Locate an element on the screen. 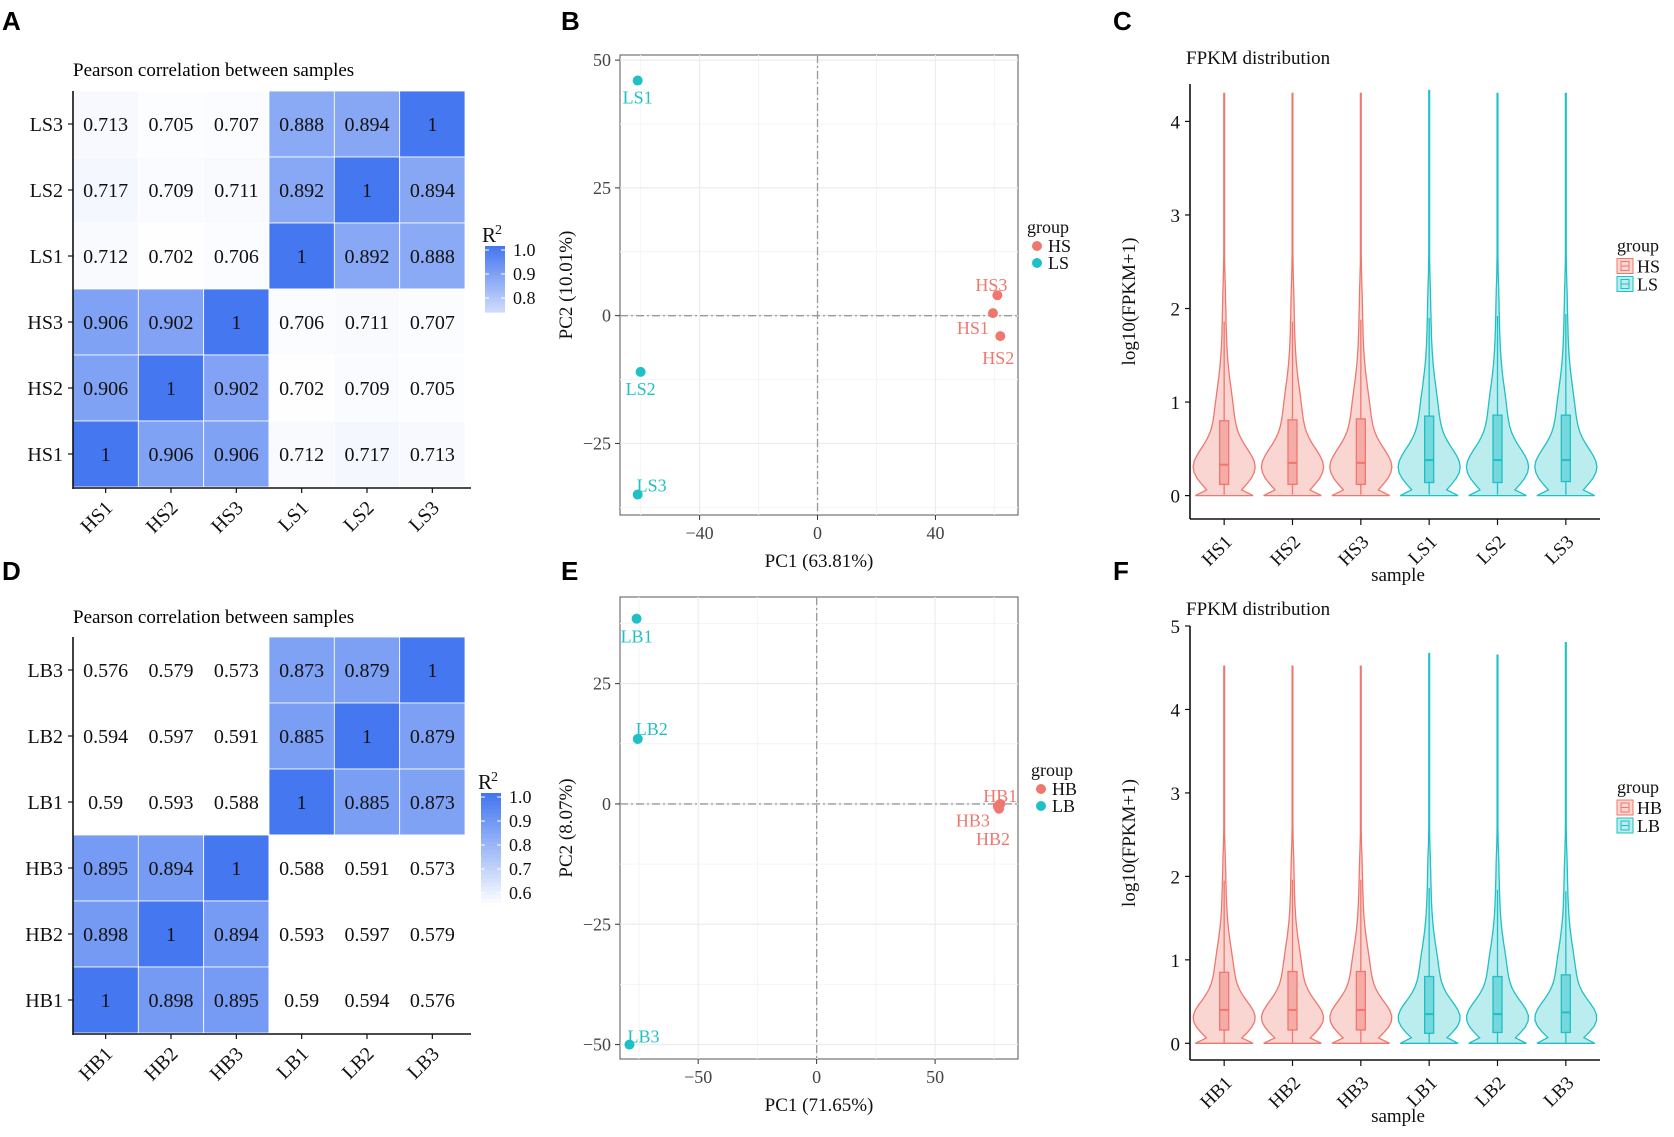 The height and width of the screenshot is (1137, 1674). y-tick-label: 50 is located at coordinates (602, 60).